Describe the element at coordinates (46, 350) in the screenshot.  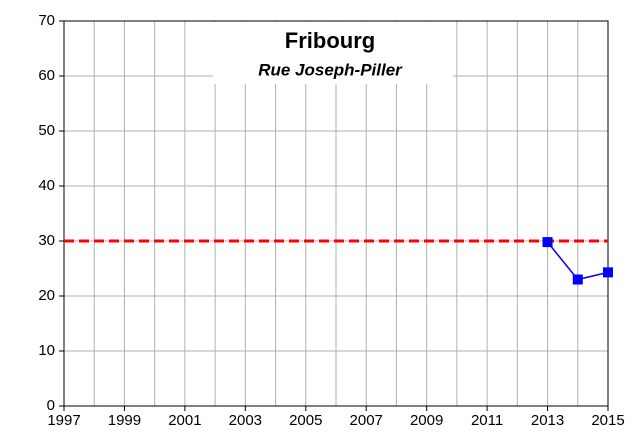
I see `y-tick-label: 10` at that location.